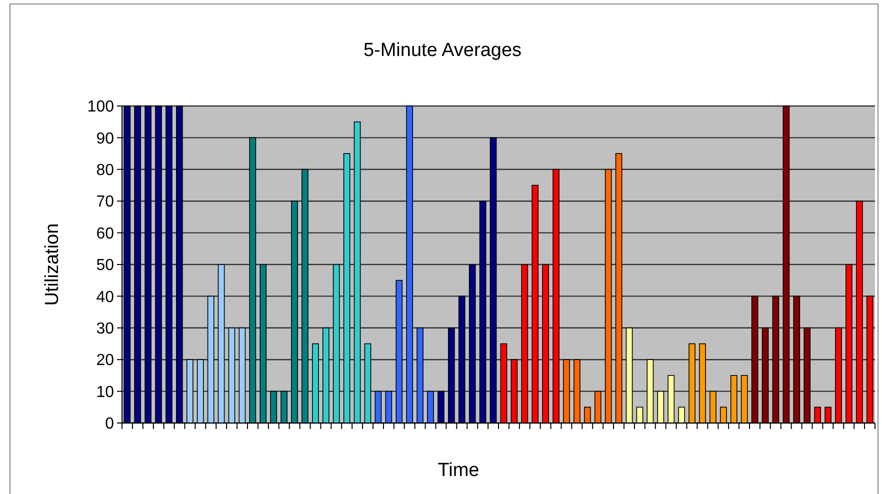 The width and height of the screenshot is (882, 494). What do you see at coordinates (52, 264) in the screenshot?
I see `y-axis-title: Utilization` at bounding box center [52, 264].